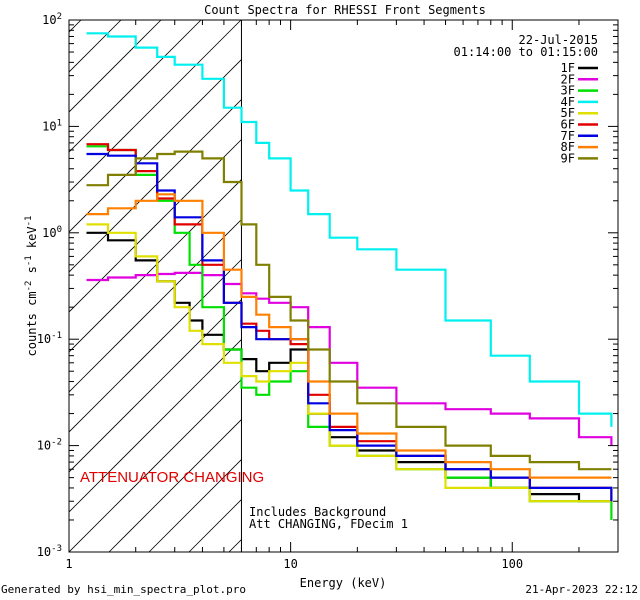 This screenshot has width=640, height=600. Describe the element at coordinates (172, 477) in the screenshot. I see `attenuator-changing-label: ATTENUATOR CHANGING` at that location.